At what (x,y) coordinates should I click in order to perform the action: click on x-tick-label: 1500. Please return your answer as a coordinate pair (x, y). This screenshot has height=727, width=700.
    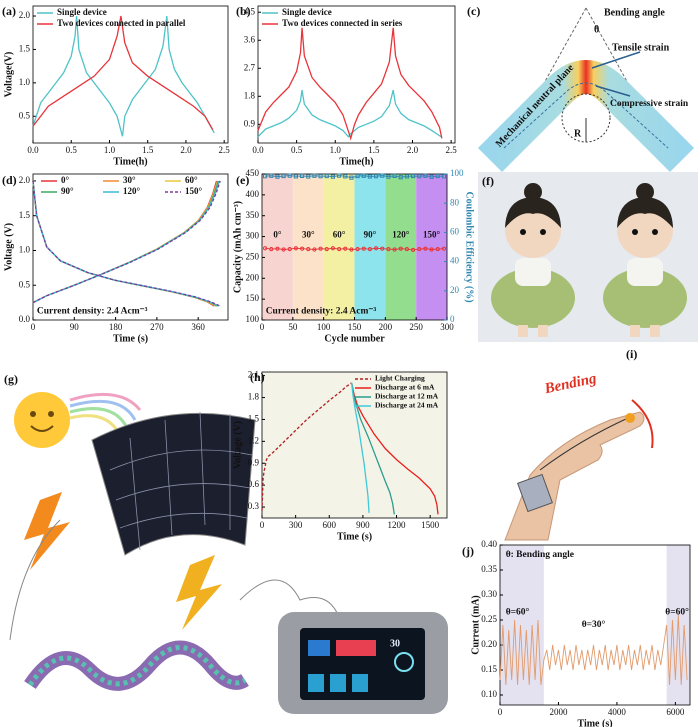
    Looking at the image, I should click on (430, 525).